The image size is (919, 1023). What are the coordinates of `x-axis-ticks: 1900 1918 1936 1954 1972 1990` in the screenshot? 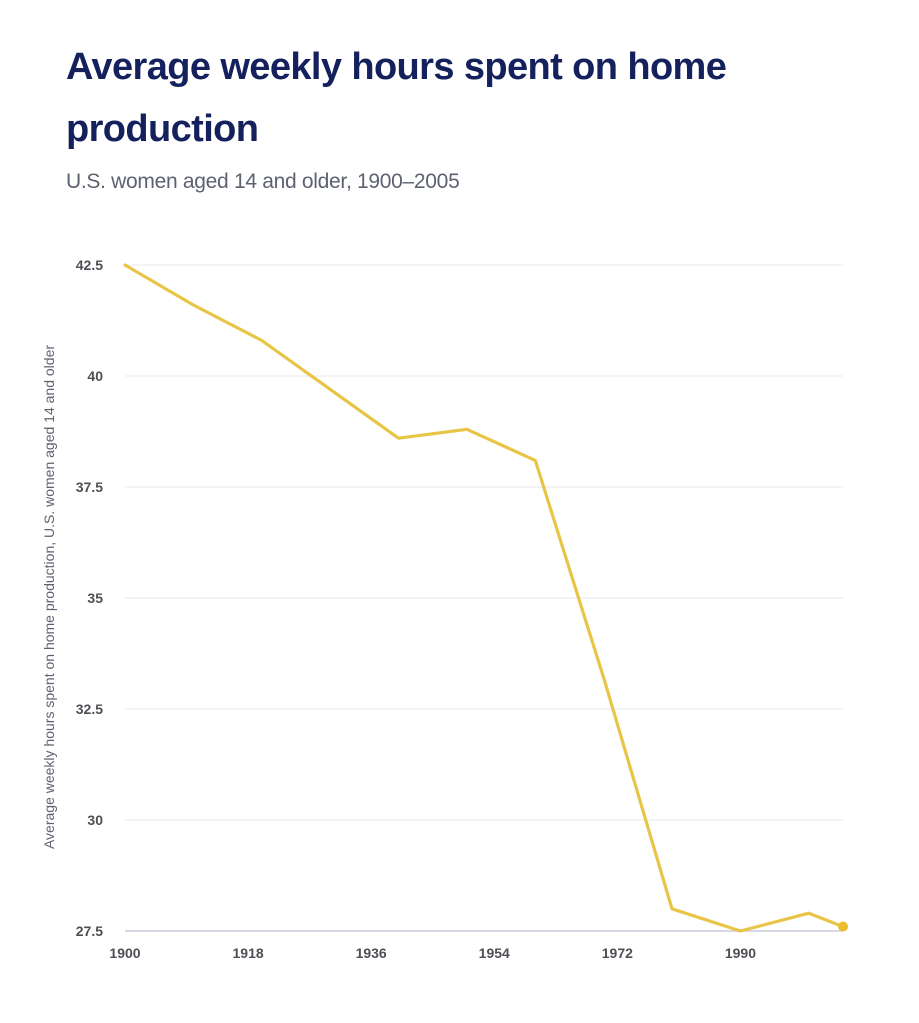 It's located at (432, 953).